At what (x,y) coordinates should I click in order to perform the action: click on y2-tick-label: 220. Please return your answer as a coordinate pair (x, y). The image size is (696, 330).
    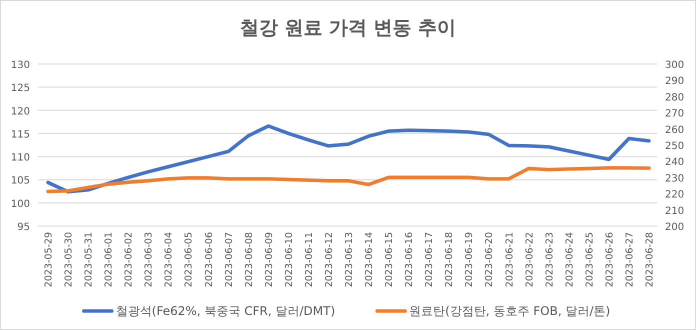
    Looking at the image, I should click on (674, 195).